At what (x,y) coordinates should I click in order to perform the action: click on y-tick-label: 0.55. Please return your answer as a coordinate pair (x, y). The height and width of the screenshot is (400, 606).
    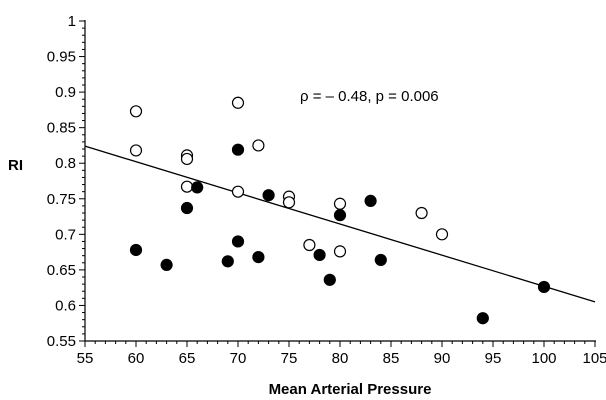
    Looking at the image, I should click on (61, 341).